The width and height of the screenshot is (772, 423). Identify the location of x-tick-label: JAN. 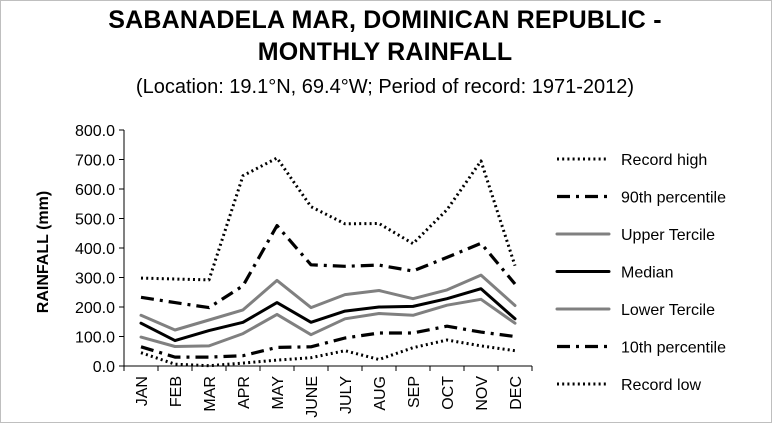
(142, 391).